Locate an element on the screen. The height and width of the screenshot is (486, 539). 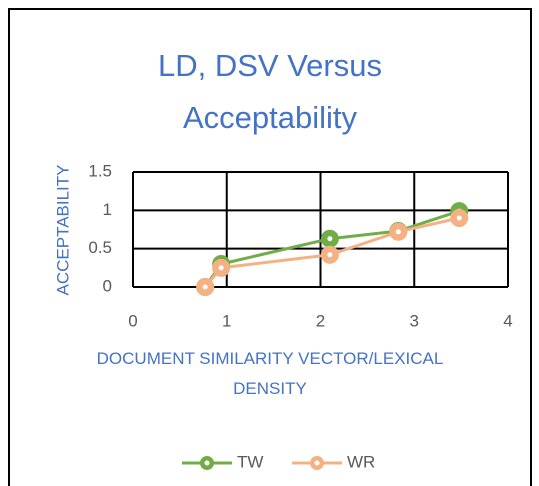
legend-label: TW is located at coordinates (250, 461).